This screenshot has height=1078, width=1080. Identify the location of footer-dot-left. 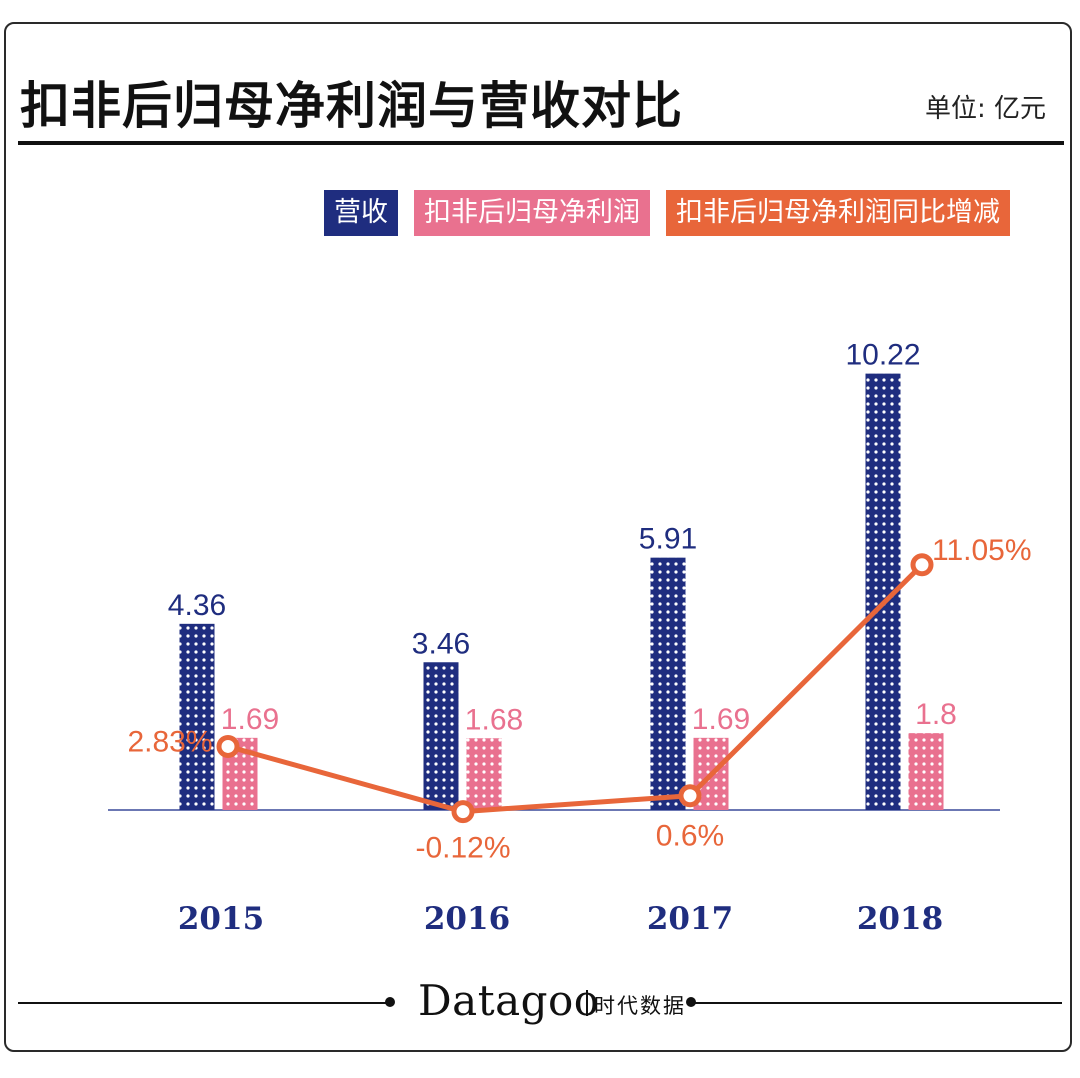
(390, 1002).